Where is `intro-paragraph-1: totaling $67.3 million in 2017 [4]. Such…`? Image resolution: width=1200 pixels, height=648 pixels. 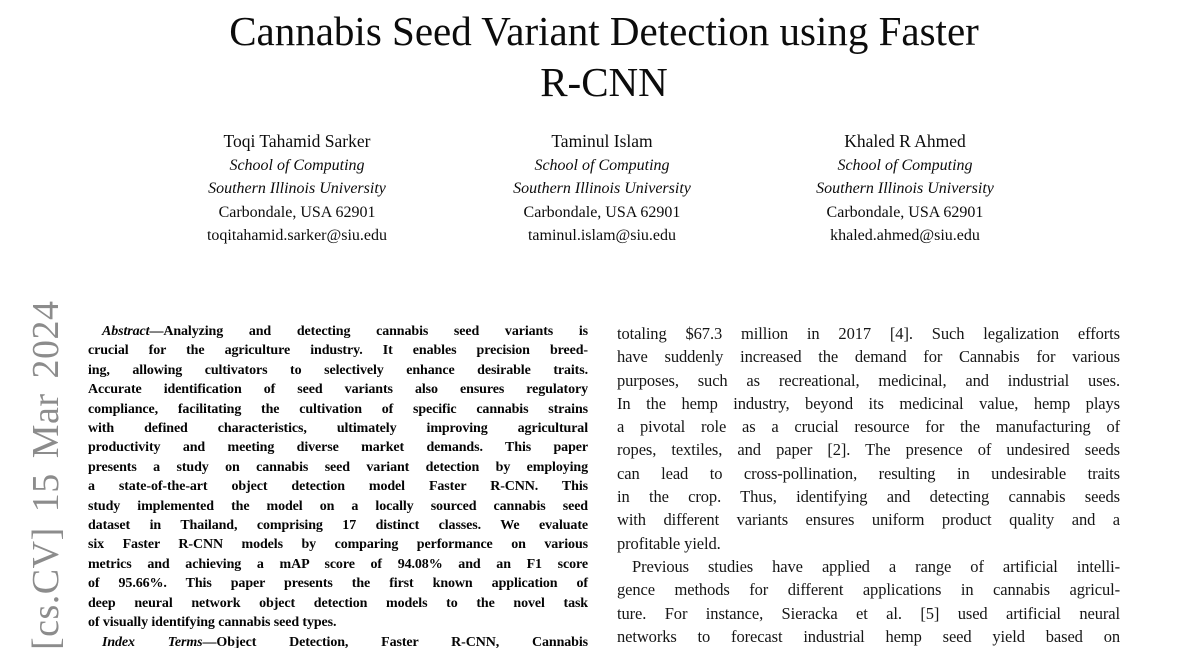
intro-paragraph-1: totaling $67.3 million in 2017 [4]. Such… is located at coordinates (868, 427).